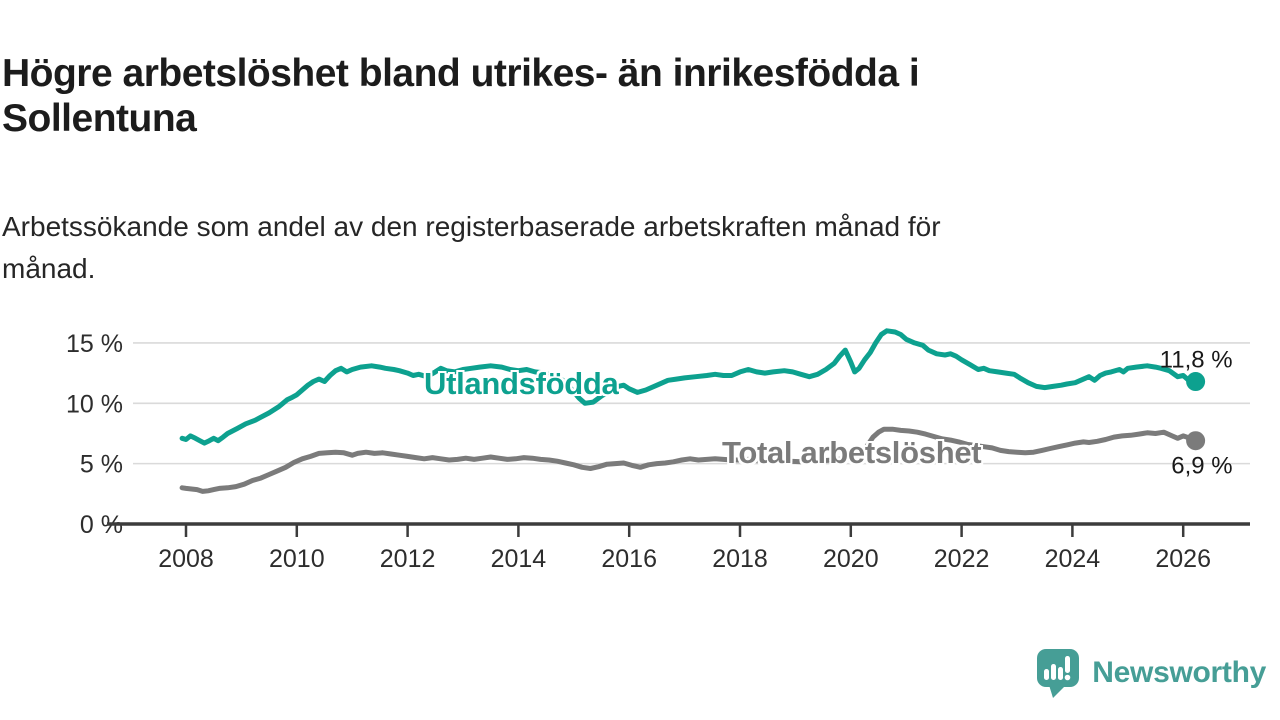  Describe the element at coordinates (687, 460) in the screenshot. I see `series-line-total` at that location.